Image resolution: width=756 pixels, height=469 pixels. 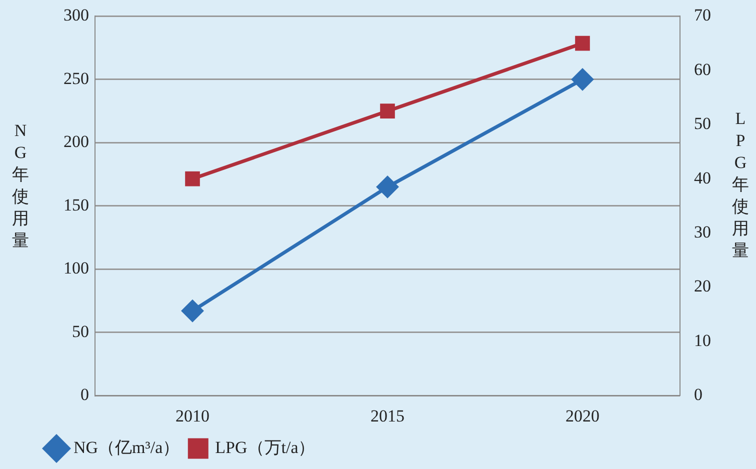 What do you see at coordinates (76, 142) in the screenshot?
I see `y-tick-label: 200` at bounding box center [76, 142].